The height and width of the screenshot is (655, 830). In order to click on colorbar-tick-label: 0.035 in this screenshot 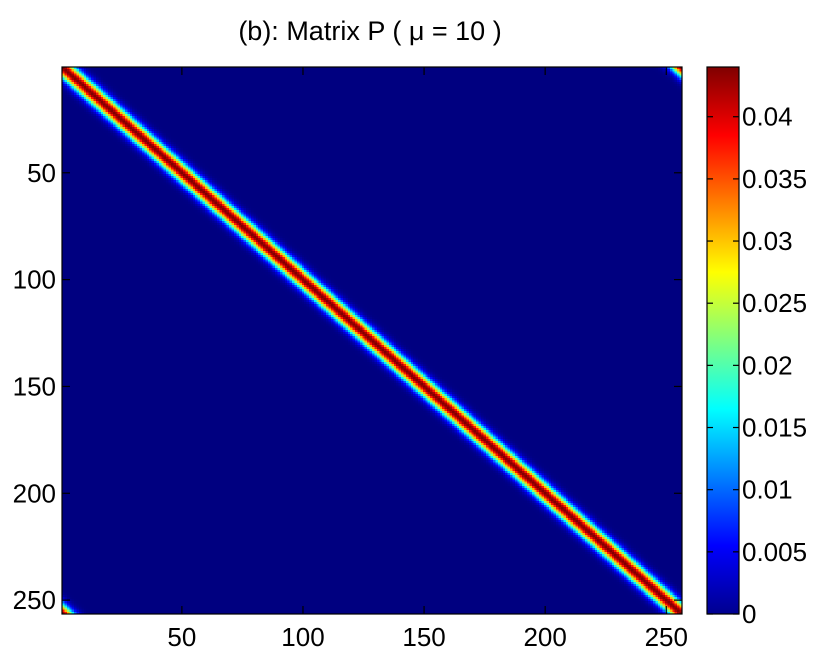, I will do `click(774, 179)`.